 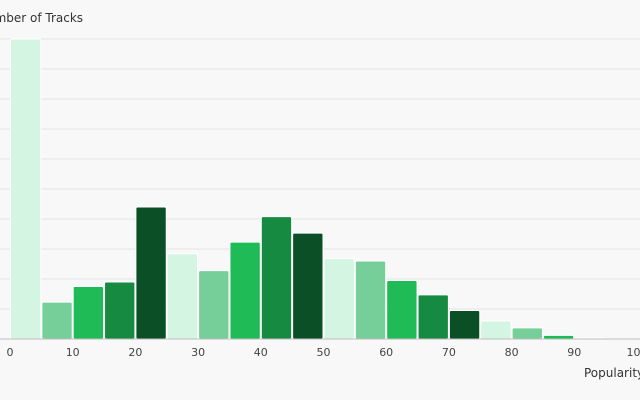 What do you see at coordinates (10, 352) in the screenshot?
I see `x-tick-label: 0` at bounding box center [10, 352].